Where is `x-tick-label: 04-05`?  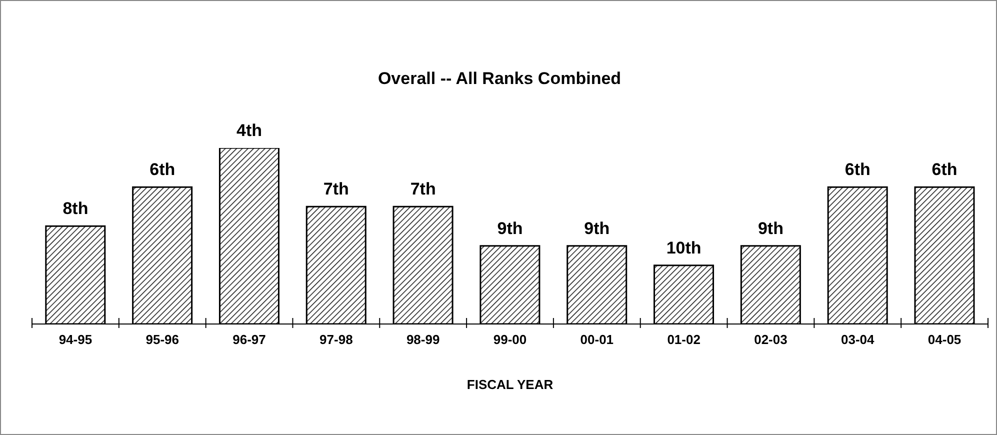 x-tick-label: 04-05 is located at coordinates (945, 339).